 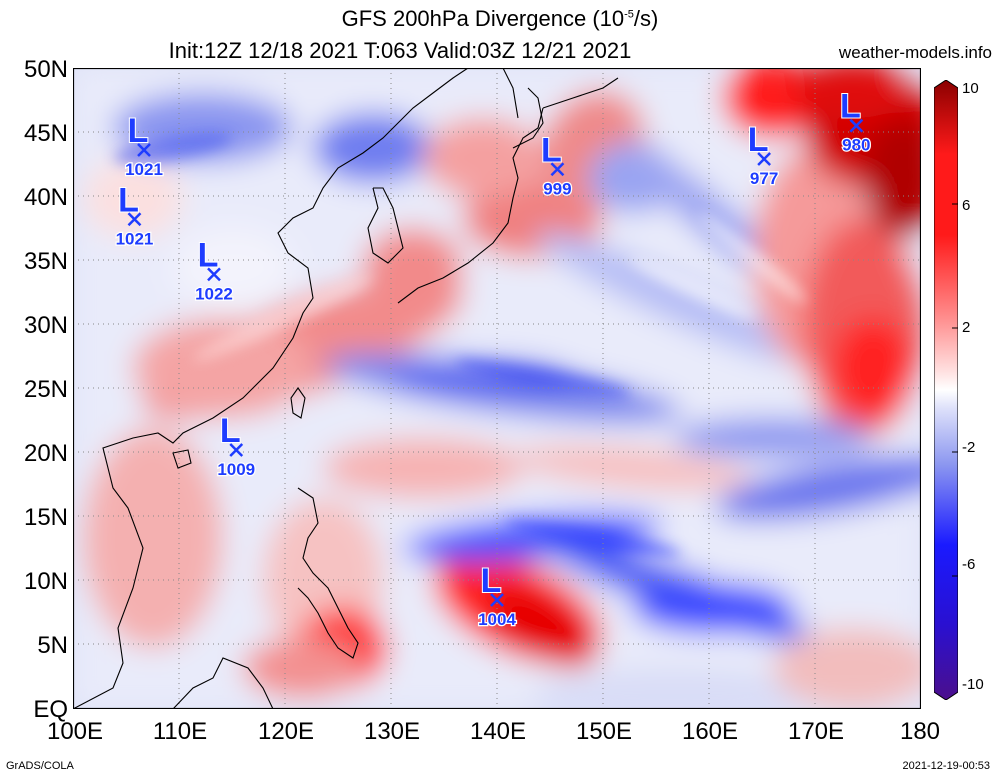 I want to click on lon-label: 140E, so click(x=498, y=731).